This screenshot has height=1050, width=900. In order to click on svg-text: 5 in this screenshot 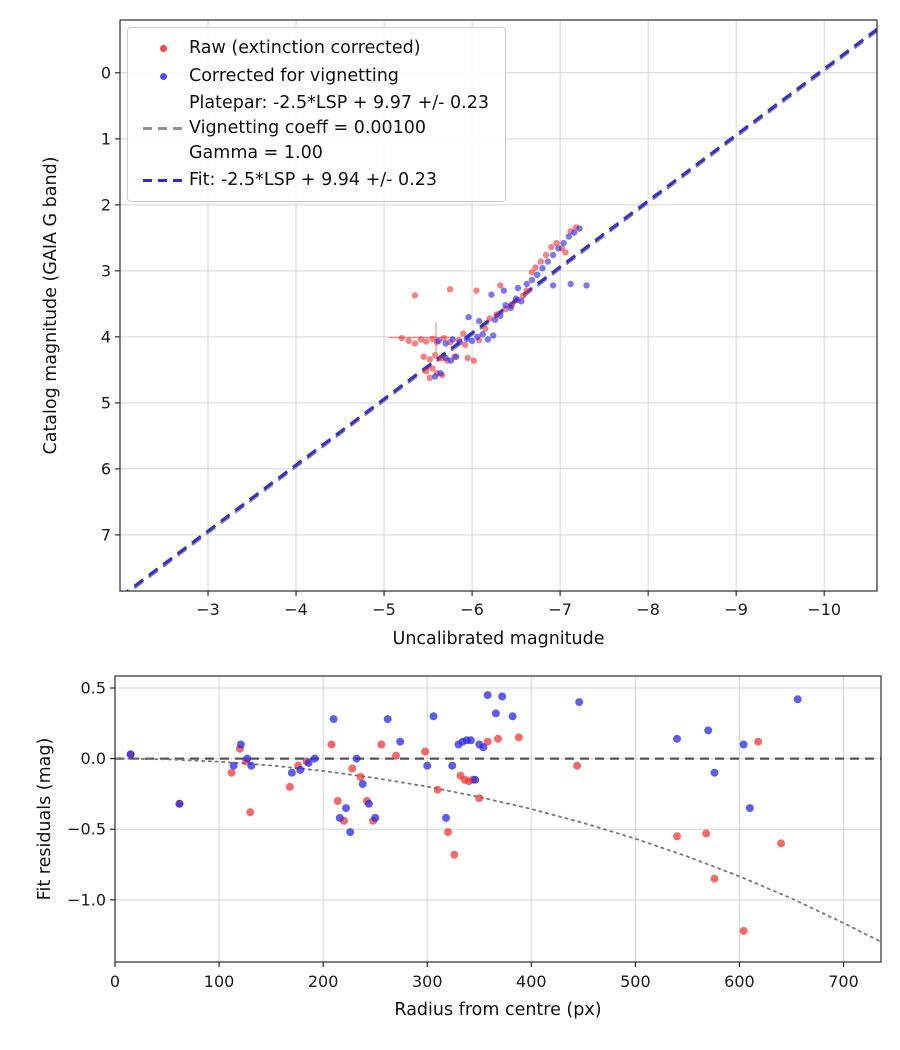, I will do `click(106, 402)`.